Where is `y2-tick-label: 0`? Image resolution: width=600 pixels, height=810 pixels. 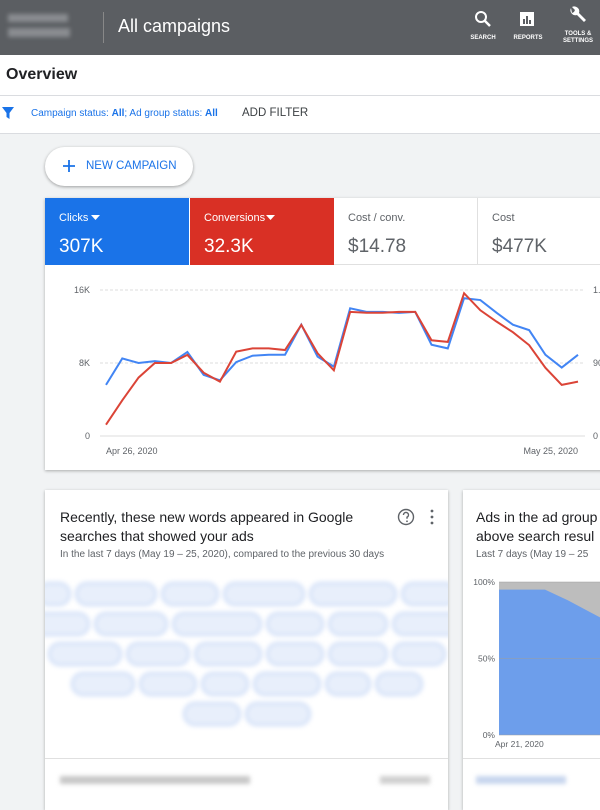 y2-tick-label: 0 is located at coordinates (595, 436).